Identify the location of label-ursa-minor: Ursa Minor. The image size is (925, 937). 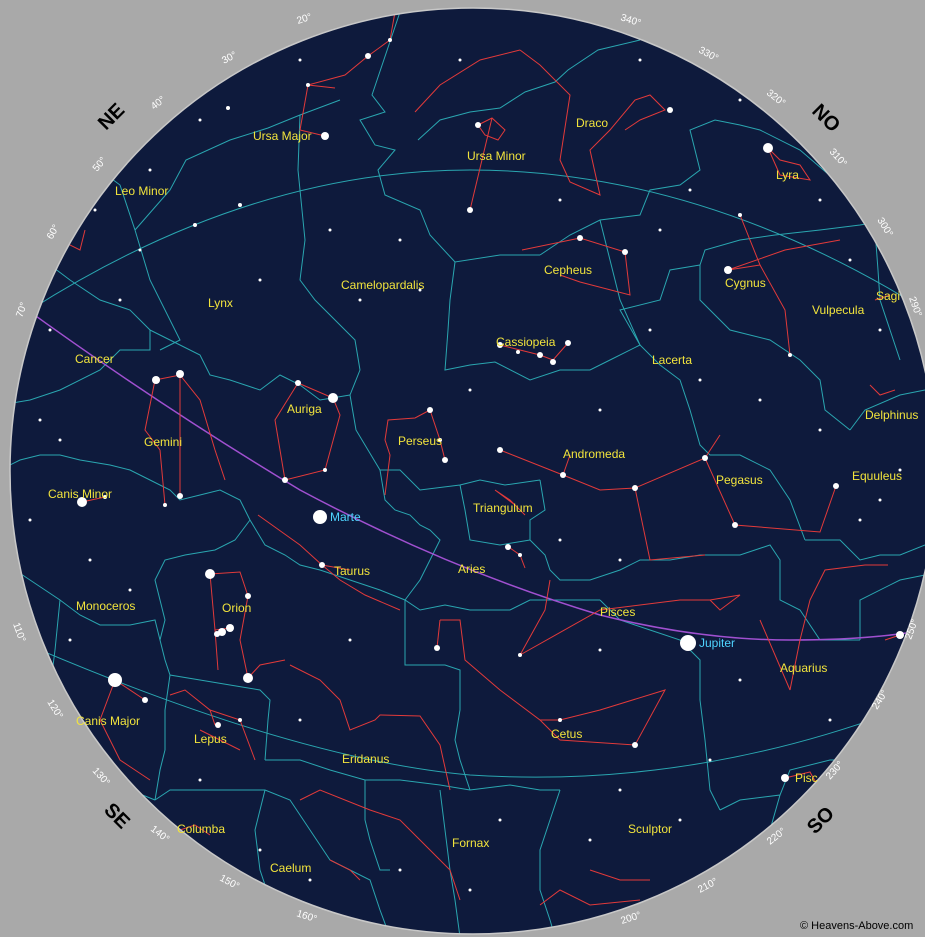
(496, 156).